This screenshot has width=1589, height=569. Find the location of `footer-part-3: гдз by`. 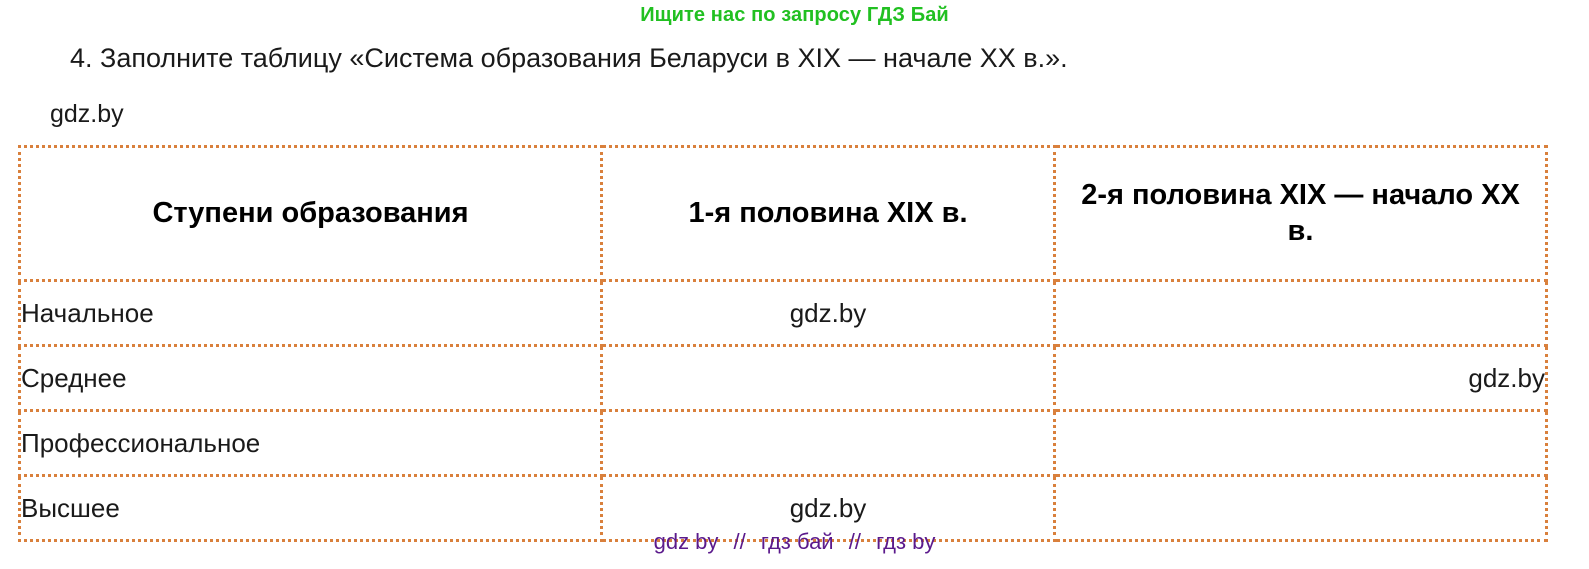

footer-part-3: гдз by is located at coordinates (906, 541).